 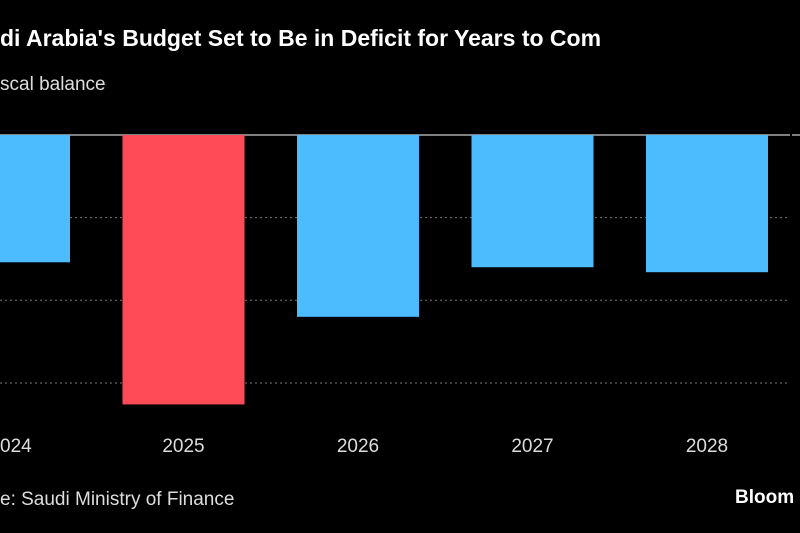 I want to click on x-tick-label: 2027, so click(x=532, y=446).